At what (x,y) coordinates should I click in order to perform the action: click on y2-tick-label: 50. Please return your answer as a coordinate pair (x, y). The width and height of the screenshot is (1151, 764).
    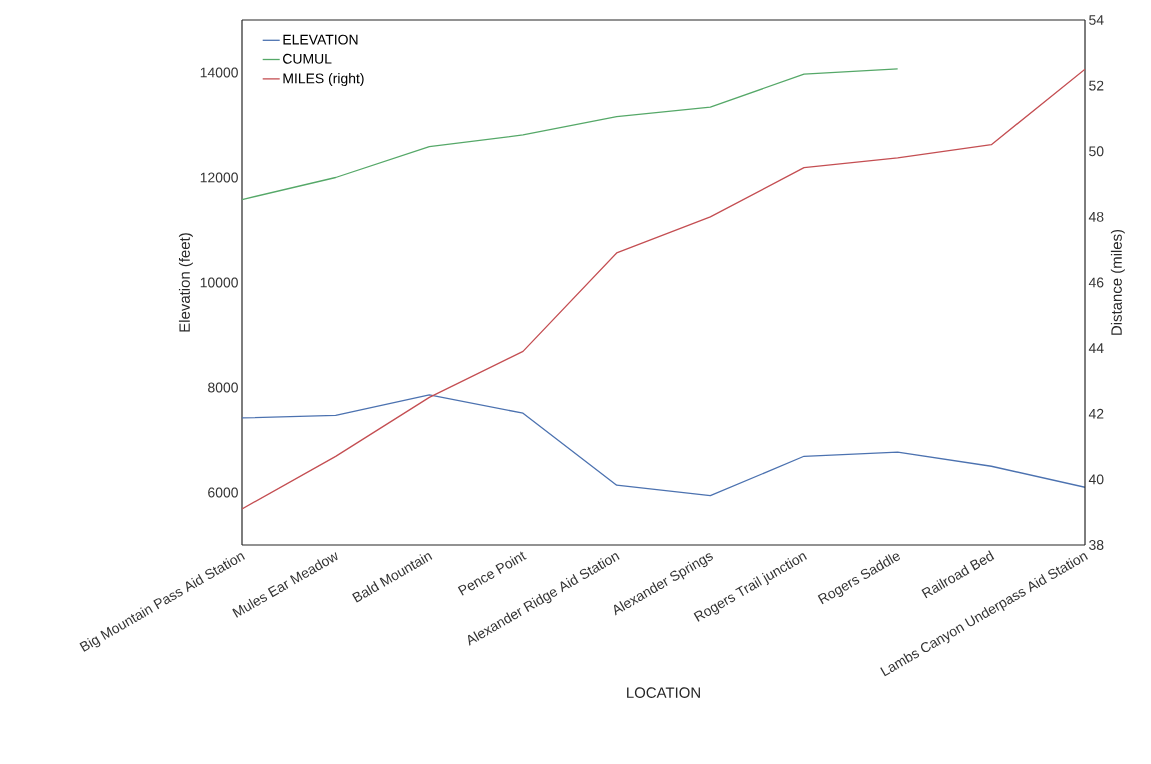
    Looking at the image, I should click on (1096, 151).